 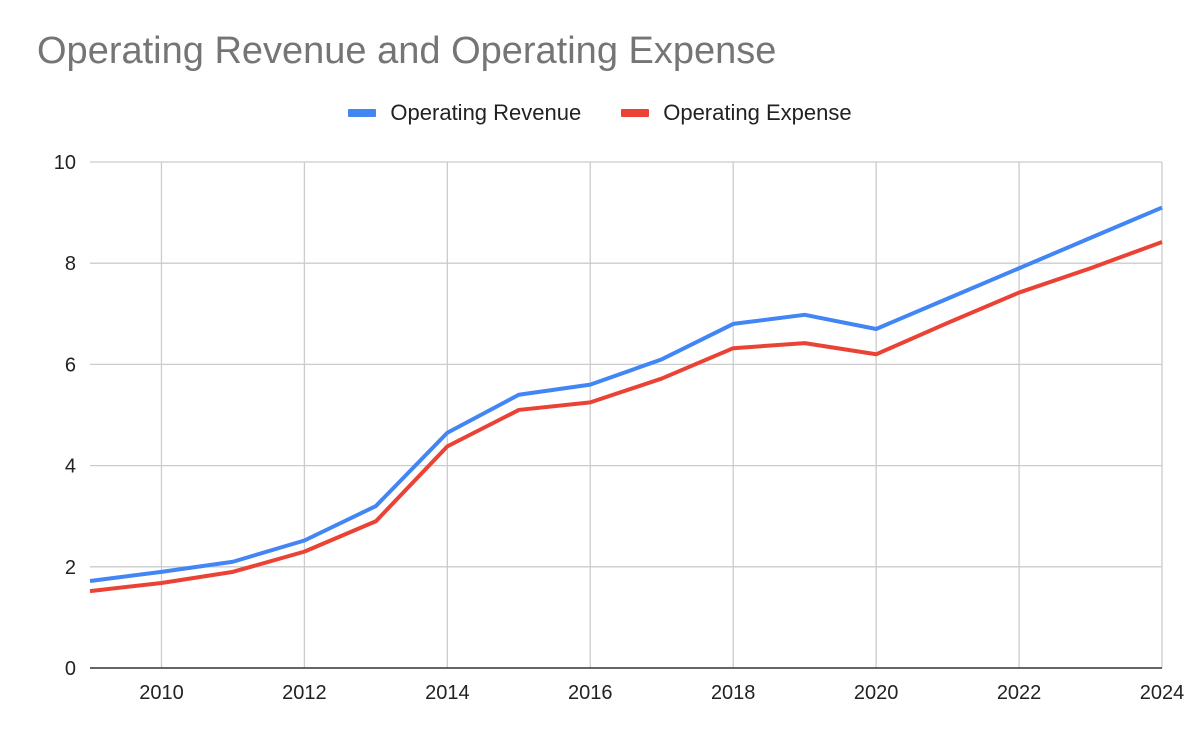 I want to click on x-tick-label-2010: 2010, so click(x=161, y=693).